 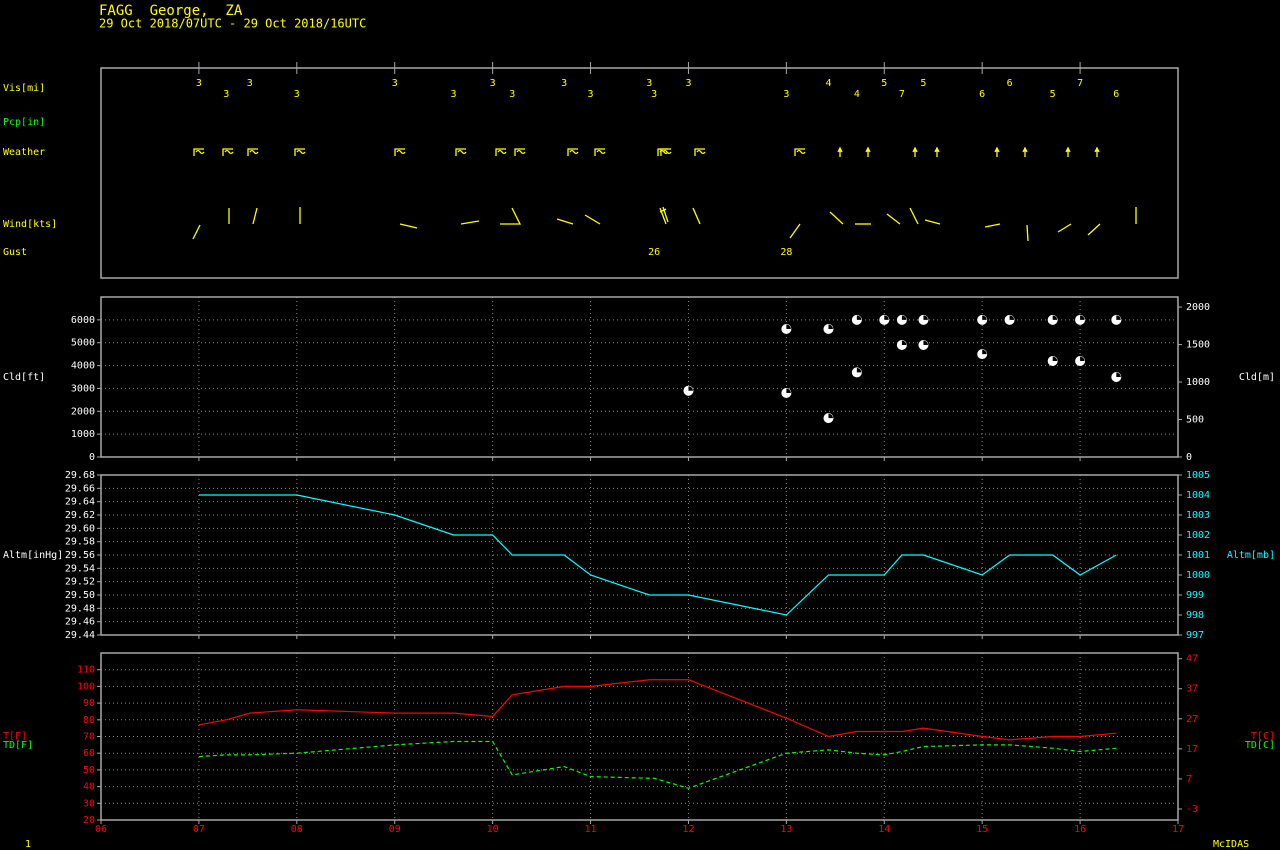 I want to click on y-tick-label: 29.60, so click(x=80, y=528).